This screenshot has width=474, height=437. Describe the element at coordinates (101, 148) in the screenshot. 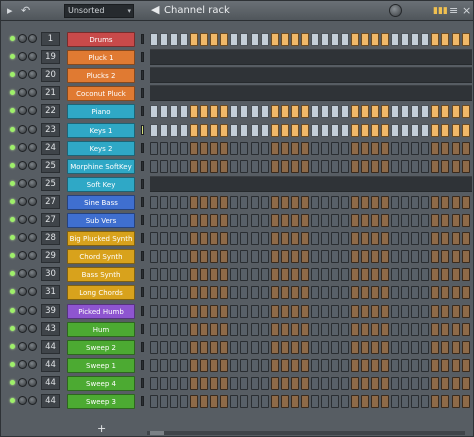

I see `channel-name-button: Keys 2` at that location.